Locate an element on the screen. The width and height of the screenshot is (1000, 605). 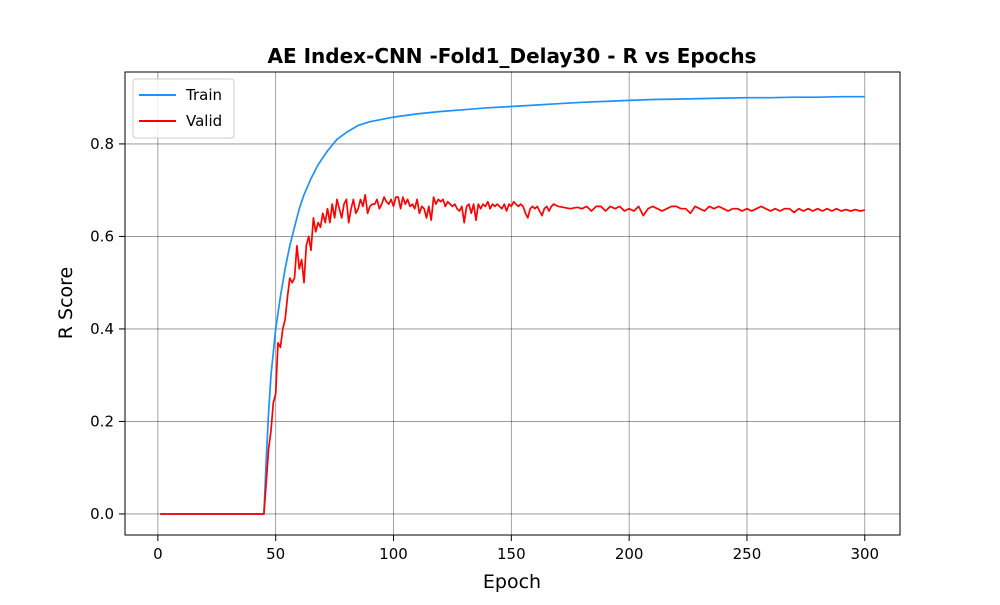
legend-label-train: Train is located at coordinates (203, 95).